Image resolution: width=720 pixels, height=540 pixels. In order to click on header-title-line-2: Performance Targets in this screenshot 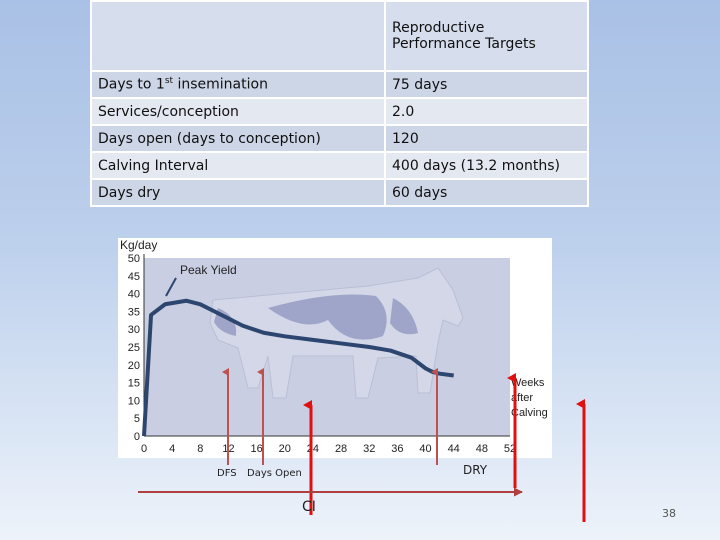, I will do `click(464, 44)`.